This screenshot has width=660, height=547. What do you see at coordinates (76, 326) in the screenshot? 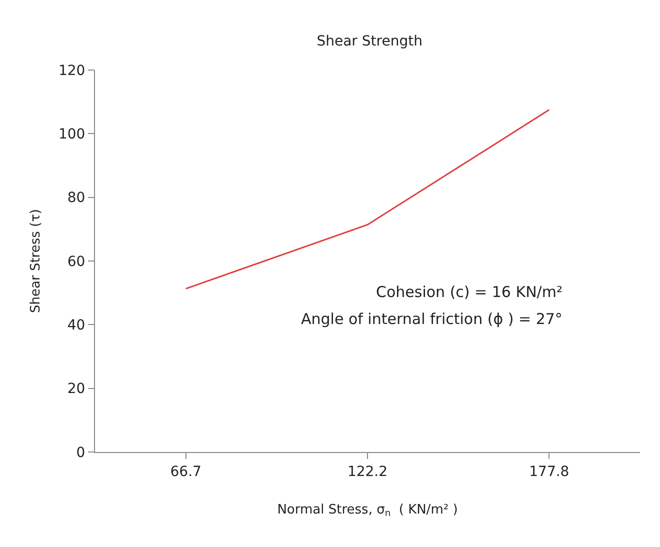
I see `y-tick-label: 40` at bounding box center [76, 326].